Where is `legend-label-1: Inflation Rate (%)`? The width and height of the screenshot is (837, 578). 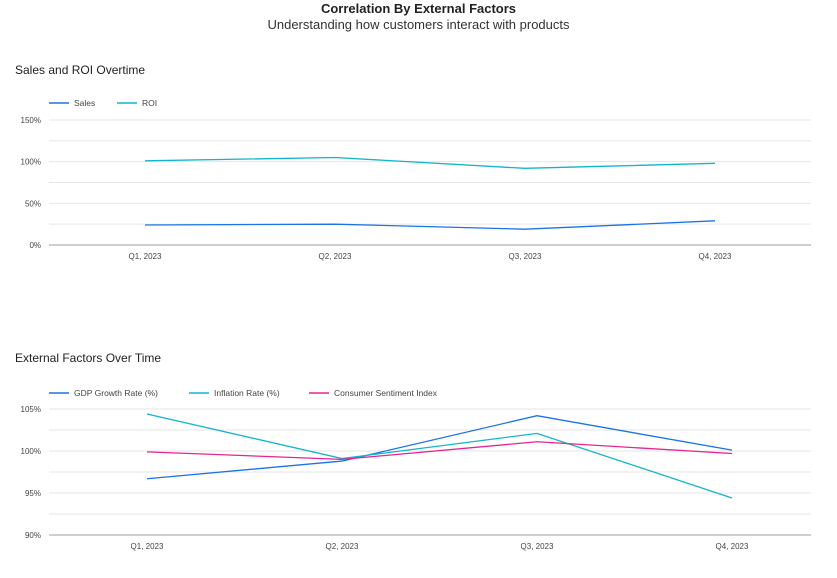 legend-label-1: Inflation Rate (%) is located at coordinates (247, 393).